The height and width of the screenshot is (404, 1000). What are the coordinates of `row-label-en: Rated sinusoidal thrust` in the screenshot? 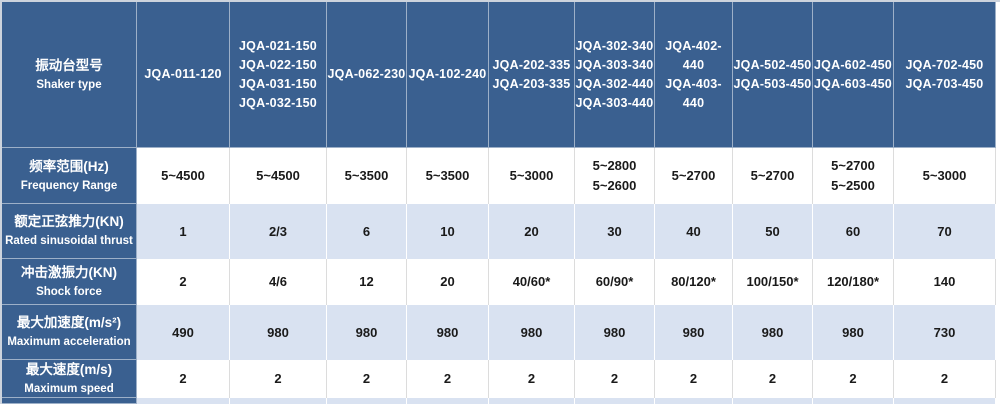 It's located at (69, 241).